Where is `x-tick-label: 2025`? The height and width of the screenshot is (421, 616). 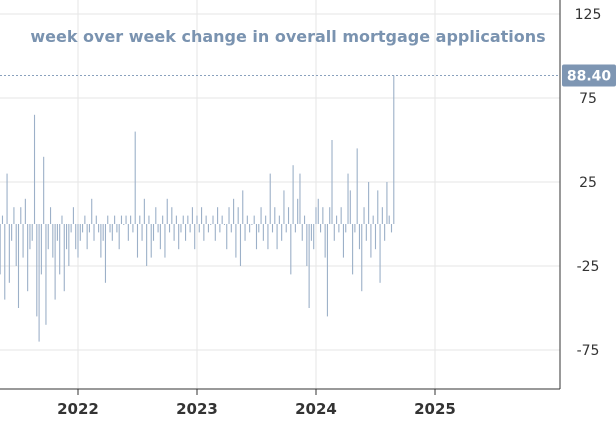
x-tick-label: 2025 is located at coordinates (435, 409).